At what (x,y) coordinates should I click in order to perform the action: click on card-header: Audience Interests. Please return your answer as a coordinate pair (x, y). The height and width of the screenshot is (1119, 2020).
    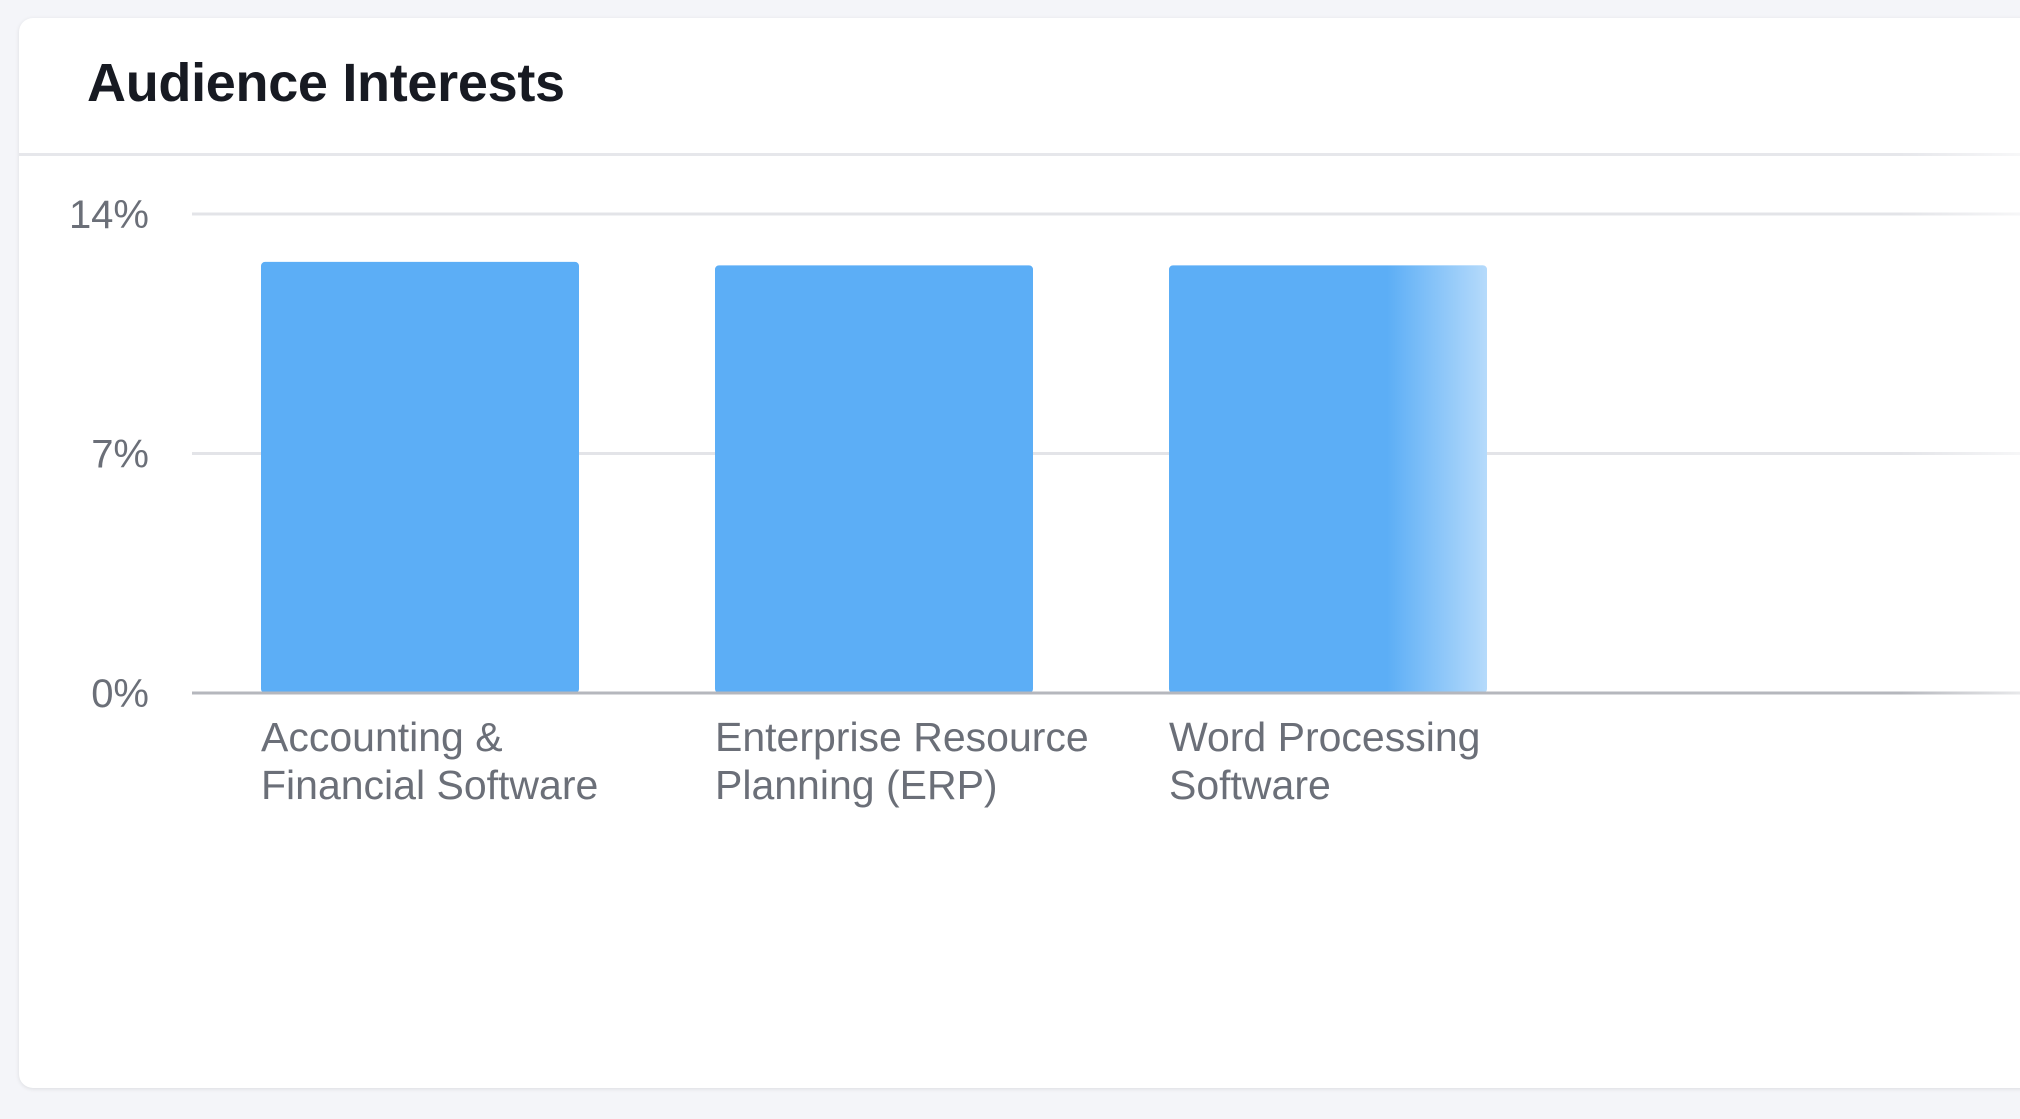
    Looking at the image, I should click on (1019, 87).